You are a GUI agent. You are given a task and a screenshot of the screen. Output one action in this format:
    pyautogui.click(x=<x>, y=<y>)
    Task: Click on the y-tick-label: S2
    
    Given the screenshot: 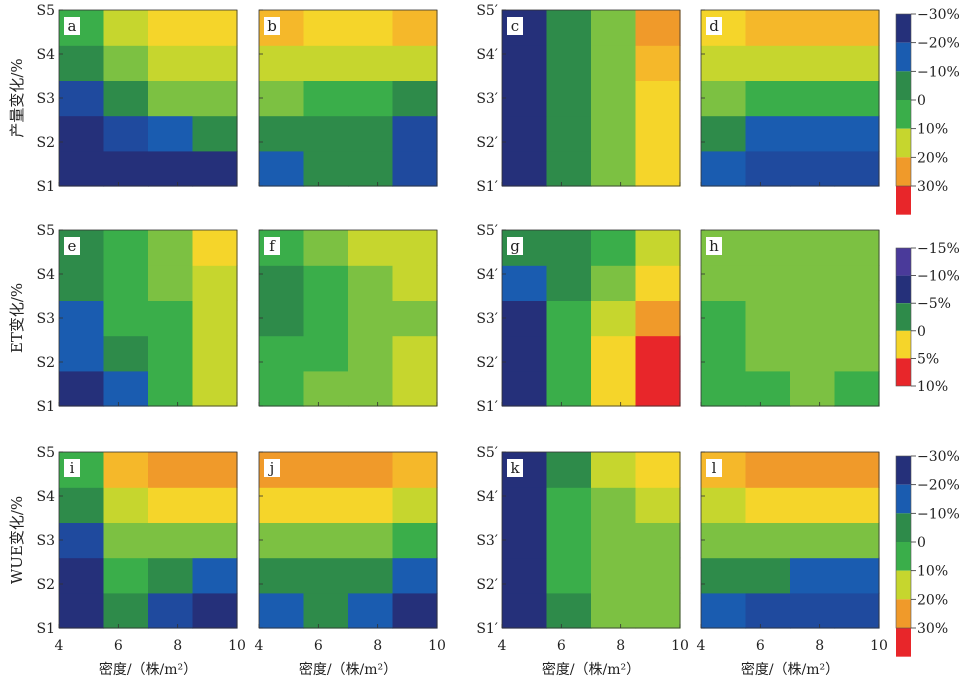 What is the action you would take?
    pyautogui.click(x=46, y=363)
    